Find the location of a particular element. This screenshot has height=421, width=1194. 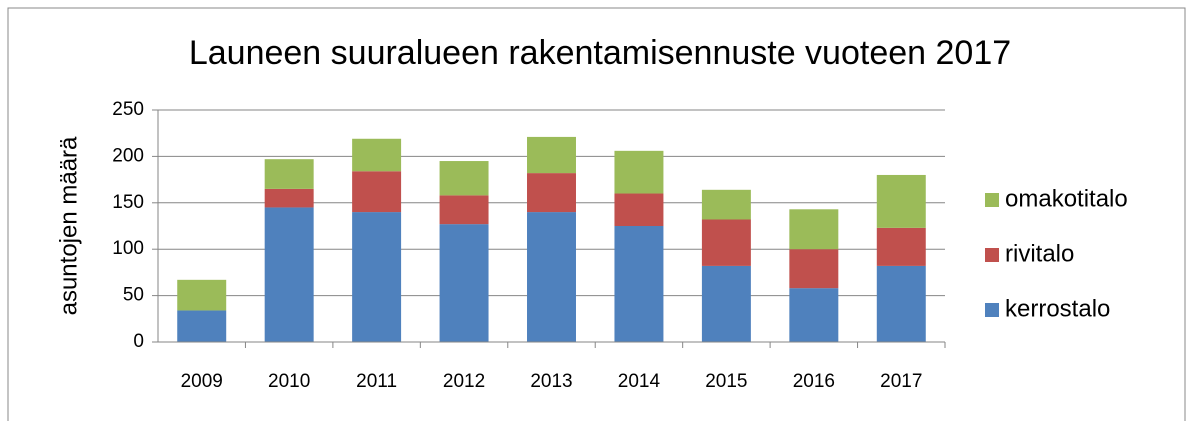

x-tick-label: 2009 is located at coordinates (202, 381).